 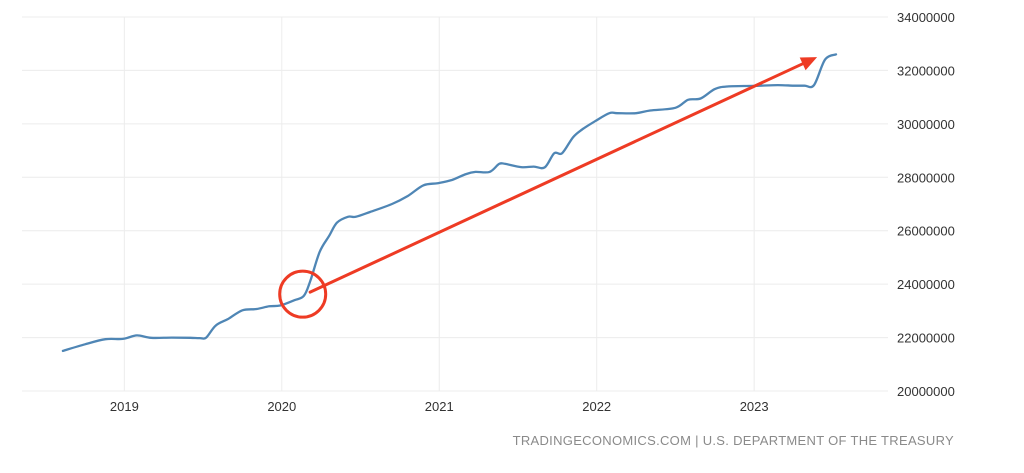 I want to click on x-axis-tick-labels: 2019 2020 2021 2022 2023, so click(x=439, y=406).